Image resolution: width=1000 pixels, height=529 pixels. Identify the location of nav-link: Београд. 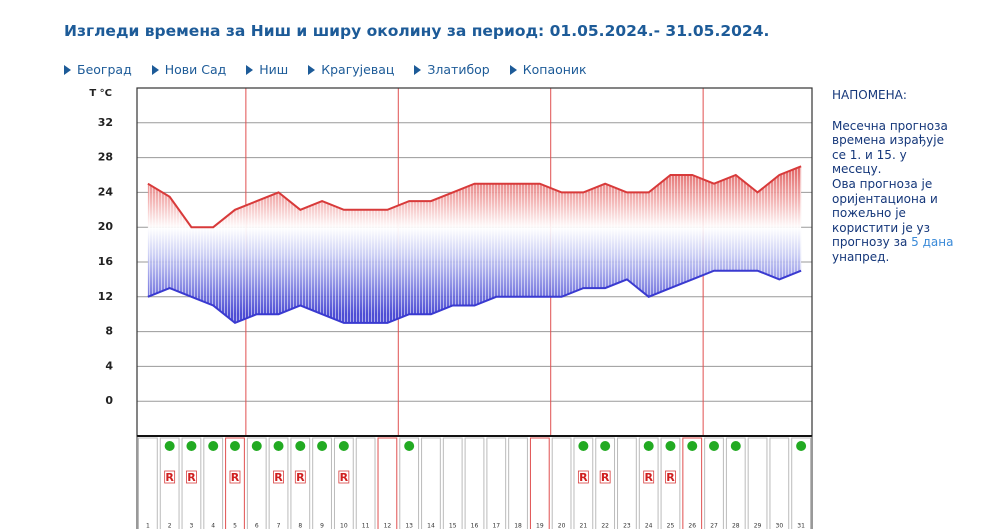
(98, 69).